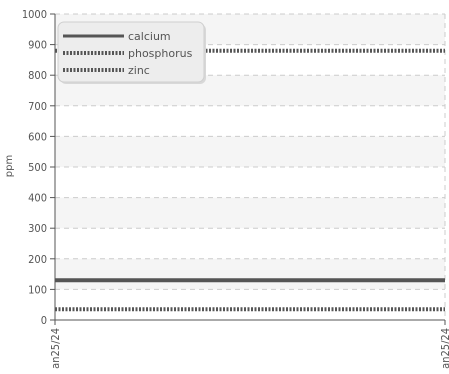  What do you see at coordinates (37, 136) in the screenshot?
I see `y-tick-label: 600` at bounding box center [37, 136].